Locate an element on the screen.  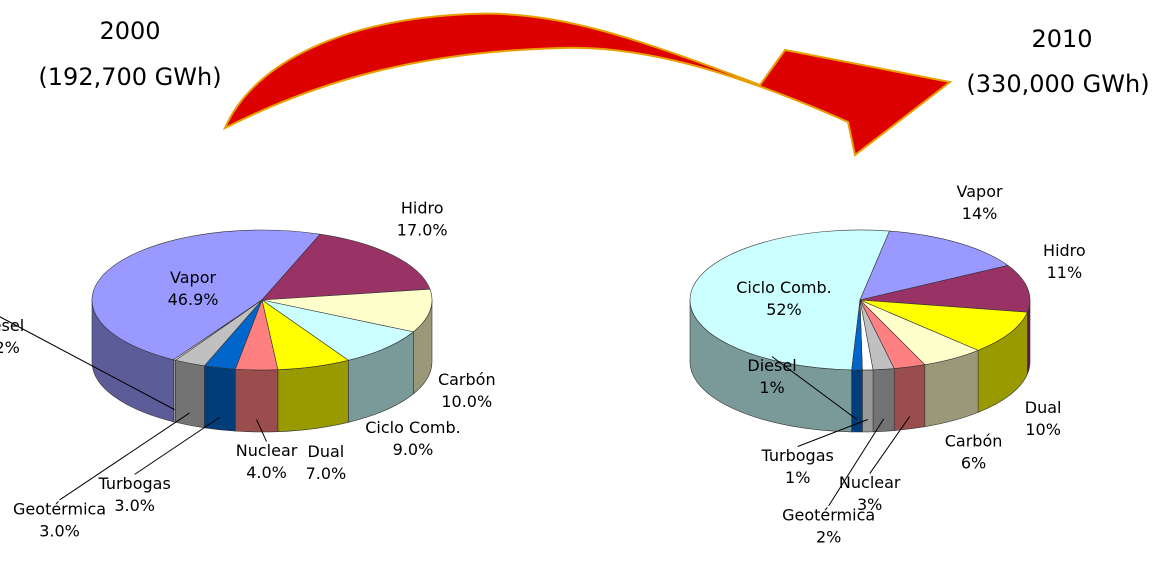
slice-value: 7.0% is located at coordinates (326, 473).